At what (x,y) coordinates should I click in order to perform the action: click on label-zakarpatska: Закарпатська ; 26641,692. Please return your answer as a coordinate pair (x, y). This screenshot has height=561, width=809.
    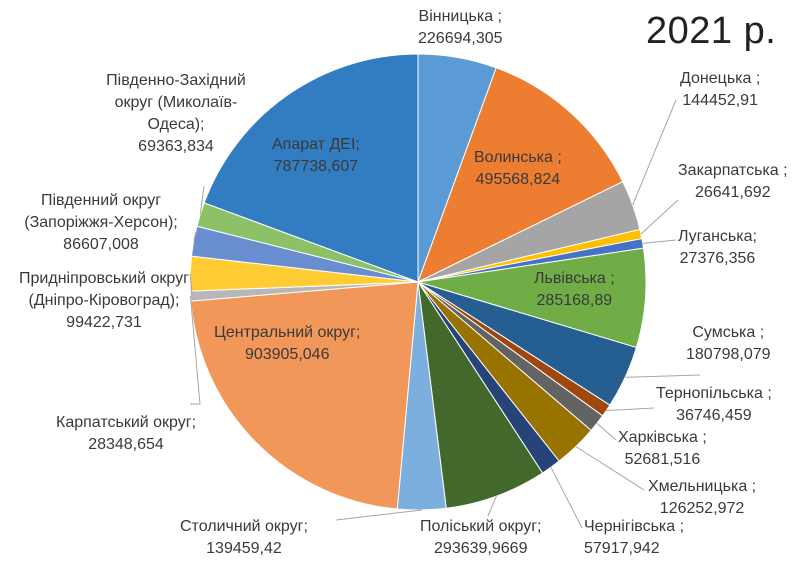
    Looking at the image, I should click on (733, 182).